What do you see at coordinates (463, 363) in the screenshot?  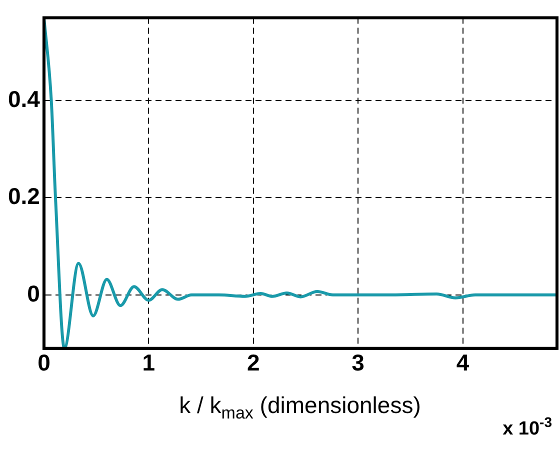 I see `x-tick-label: 4` at bounding box center [463, 363].